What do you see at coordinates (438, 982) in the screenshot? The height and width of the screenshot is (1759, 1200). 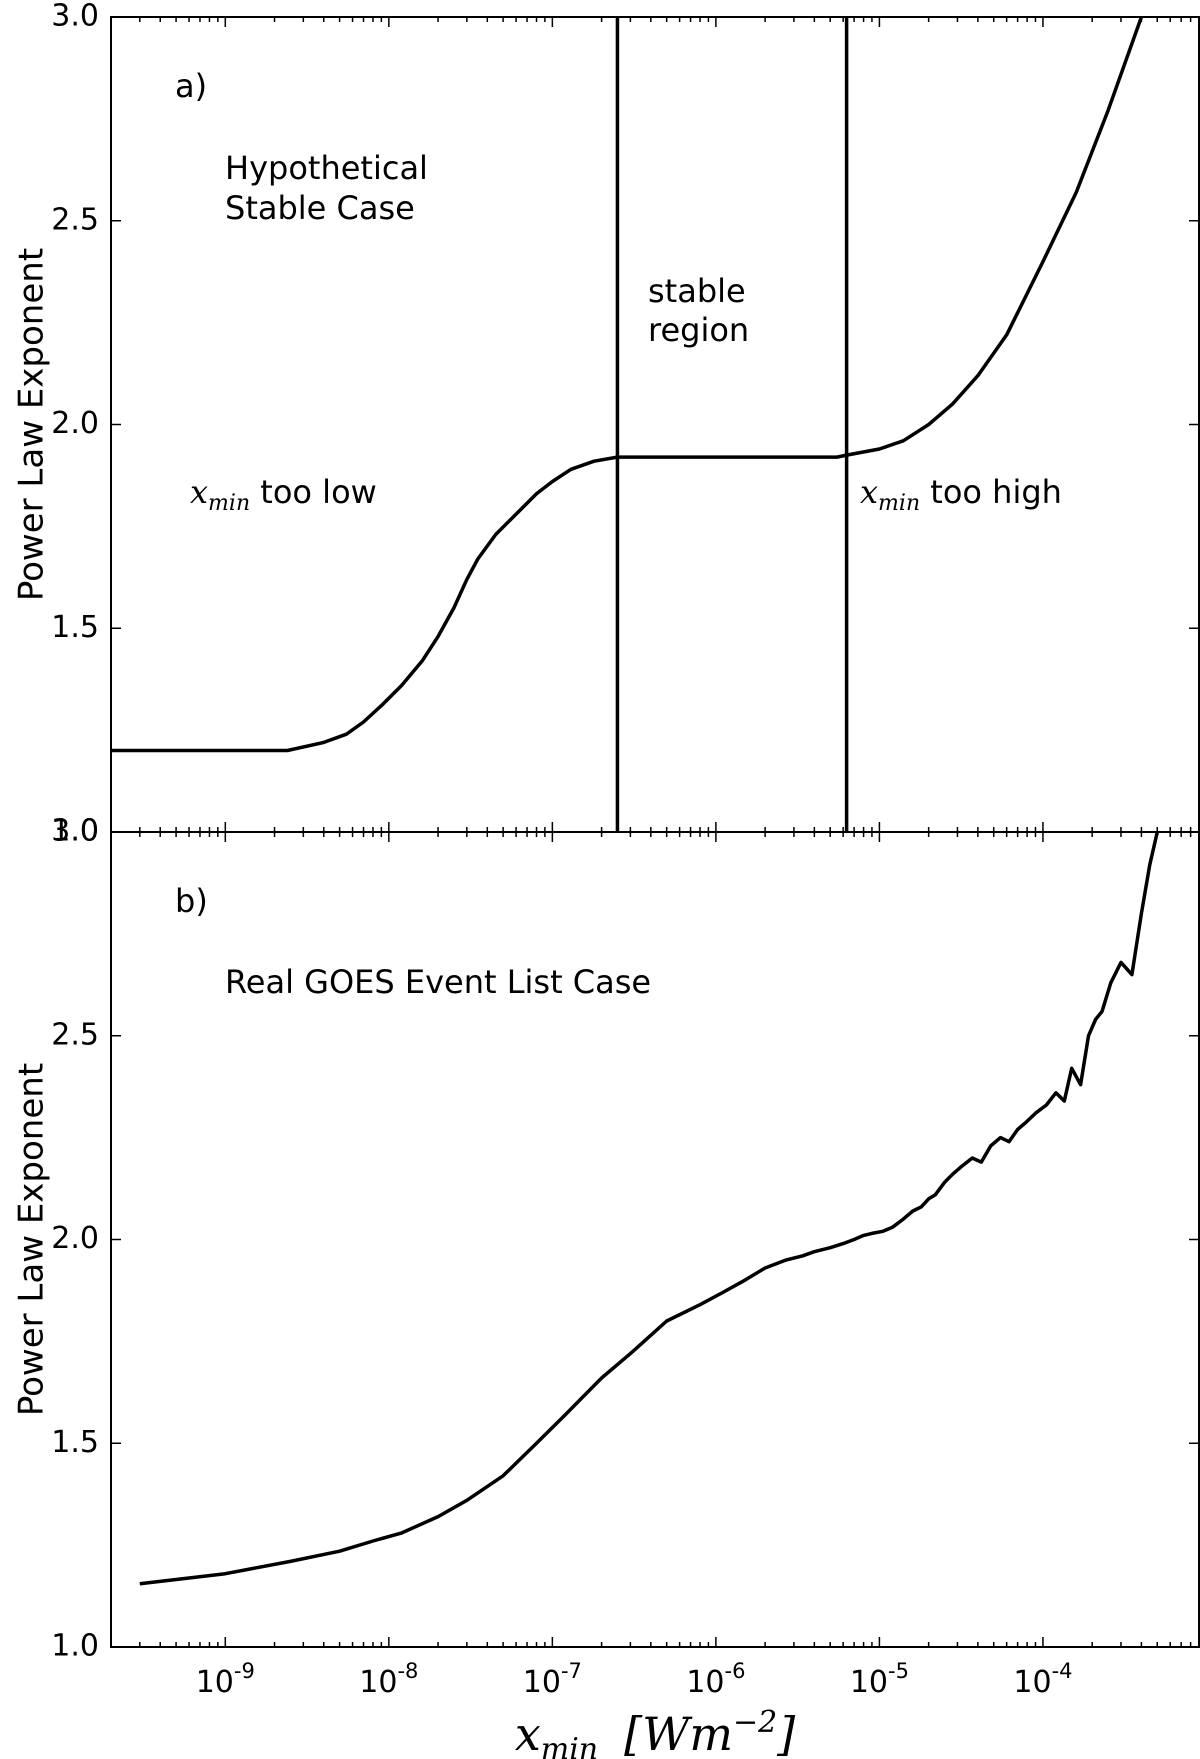 I see `panel-b-title: Real GOES Event List Case` at bounding box center [438, 982].